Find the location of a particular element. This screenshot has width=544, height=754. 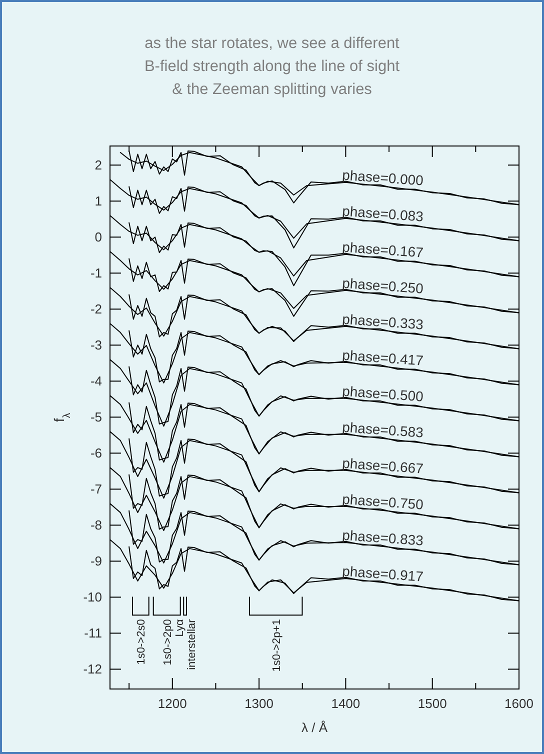

y-tick-label: -11 is located at coordinates (93, 633).